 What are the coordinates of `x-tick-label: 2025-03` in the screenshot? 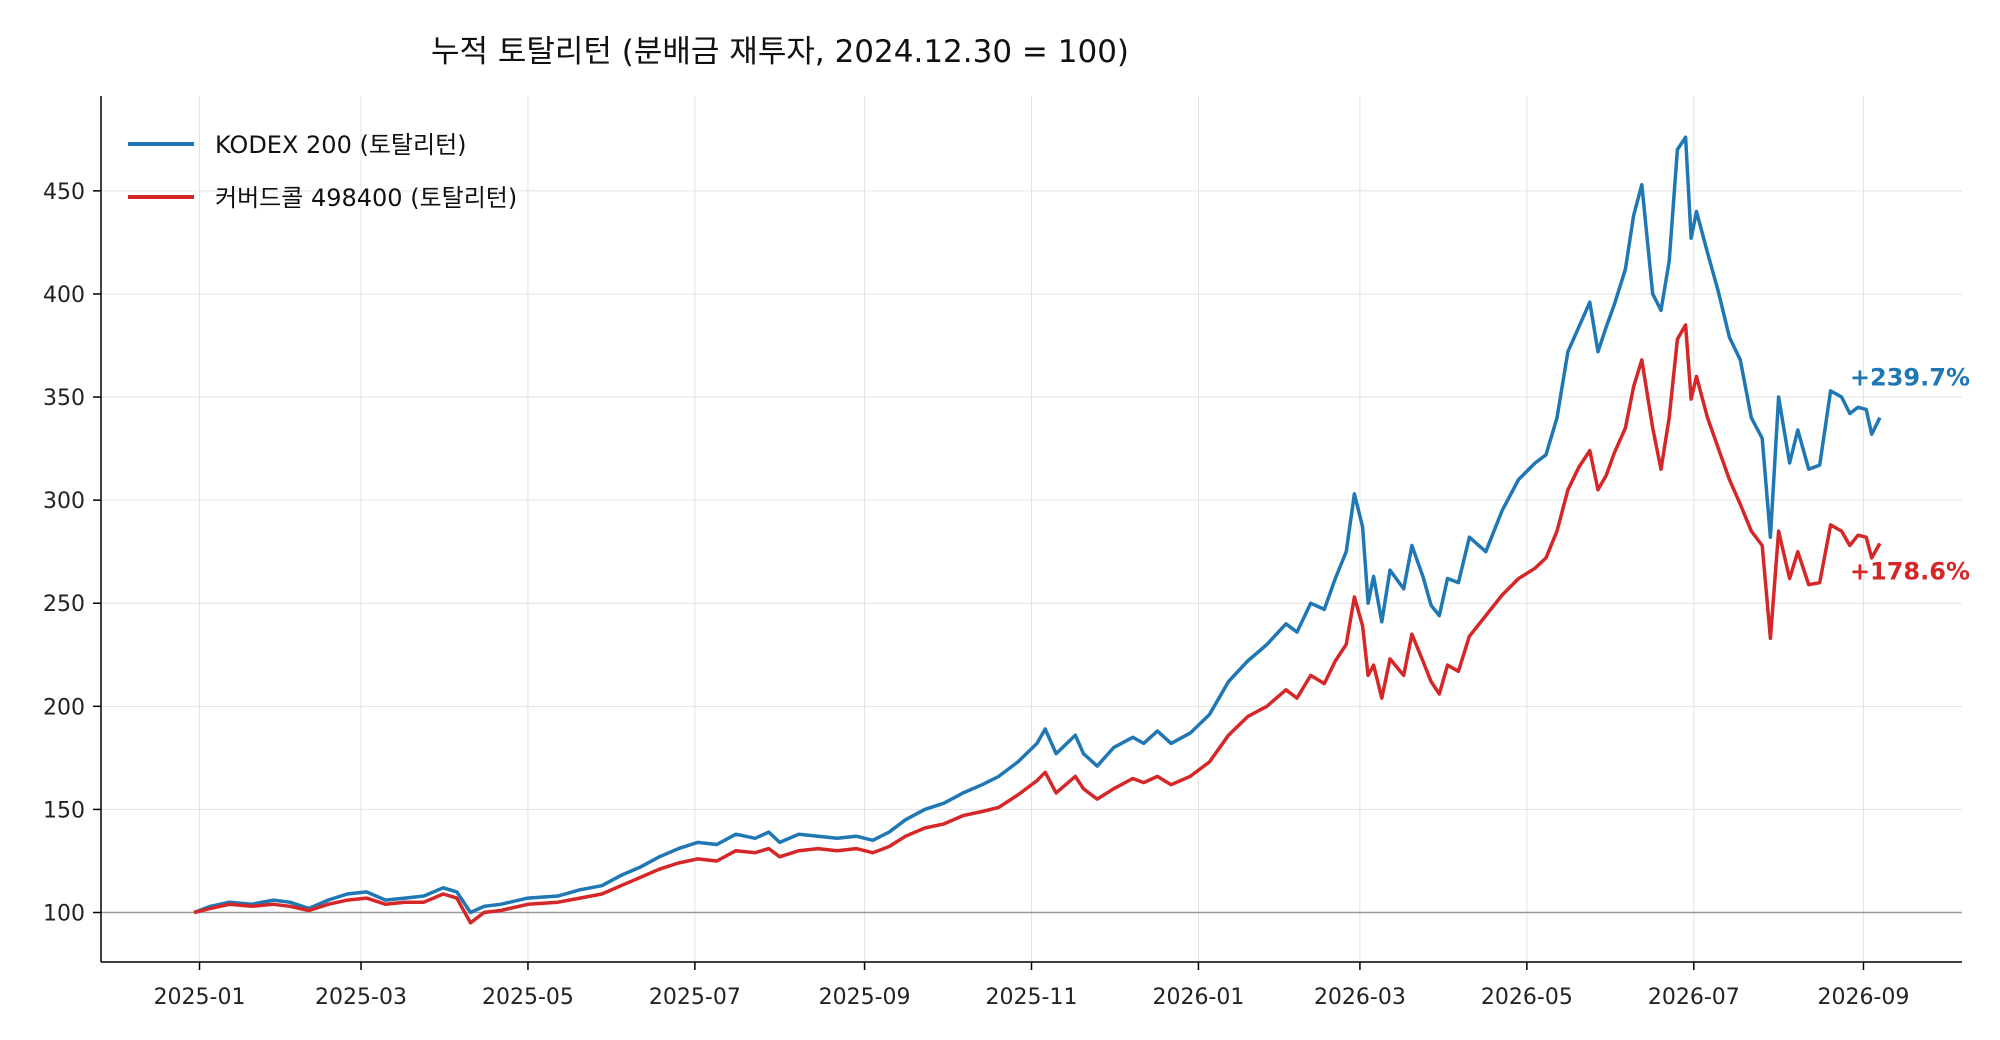 It's located at (361, 997).